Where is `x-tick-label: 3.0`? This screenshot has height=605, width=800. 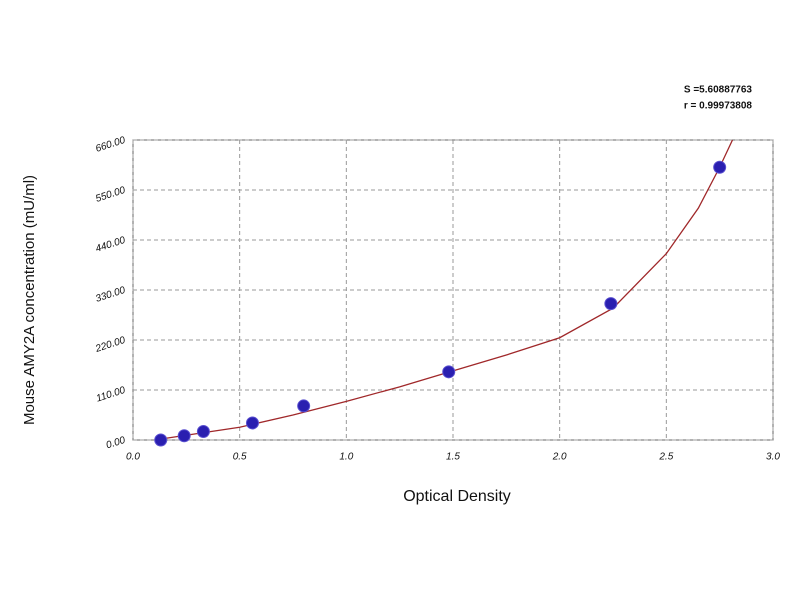 x-tick-label: 3.0 is located at coordinates (773, 457).